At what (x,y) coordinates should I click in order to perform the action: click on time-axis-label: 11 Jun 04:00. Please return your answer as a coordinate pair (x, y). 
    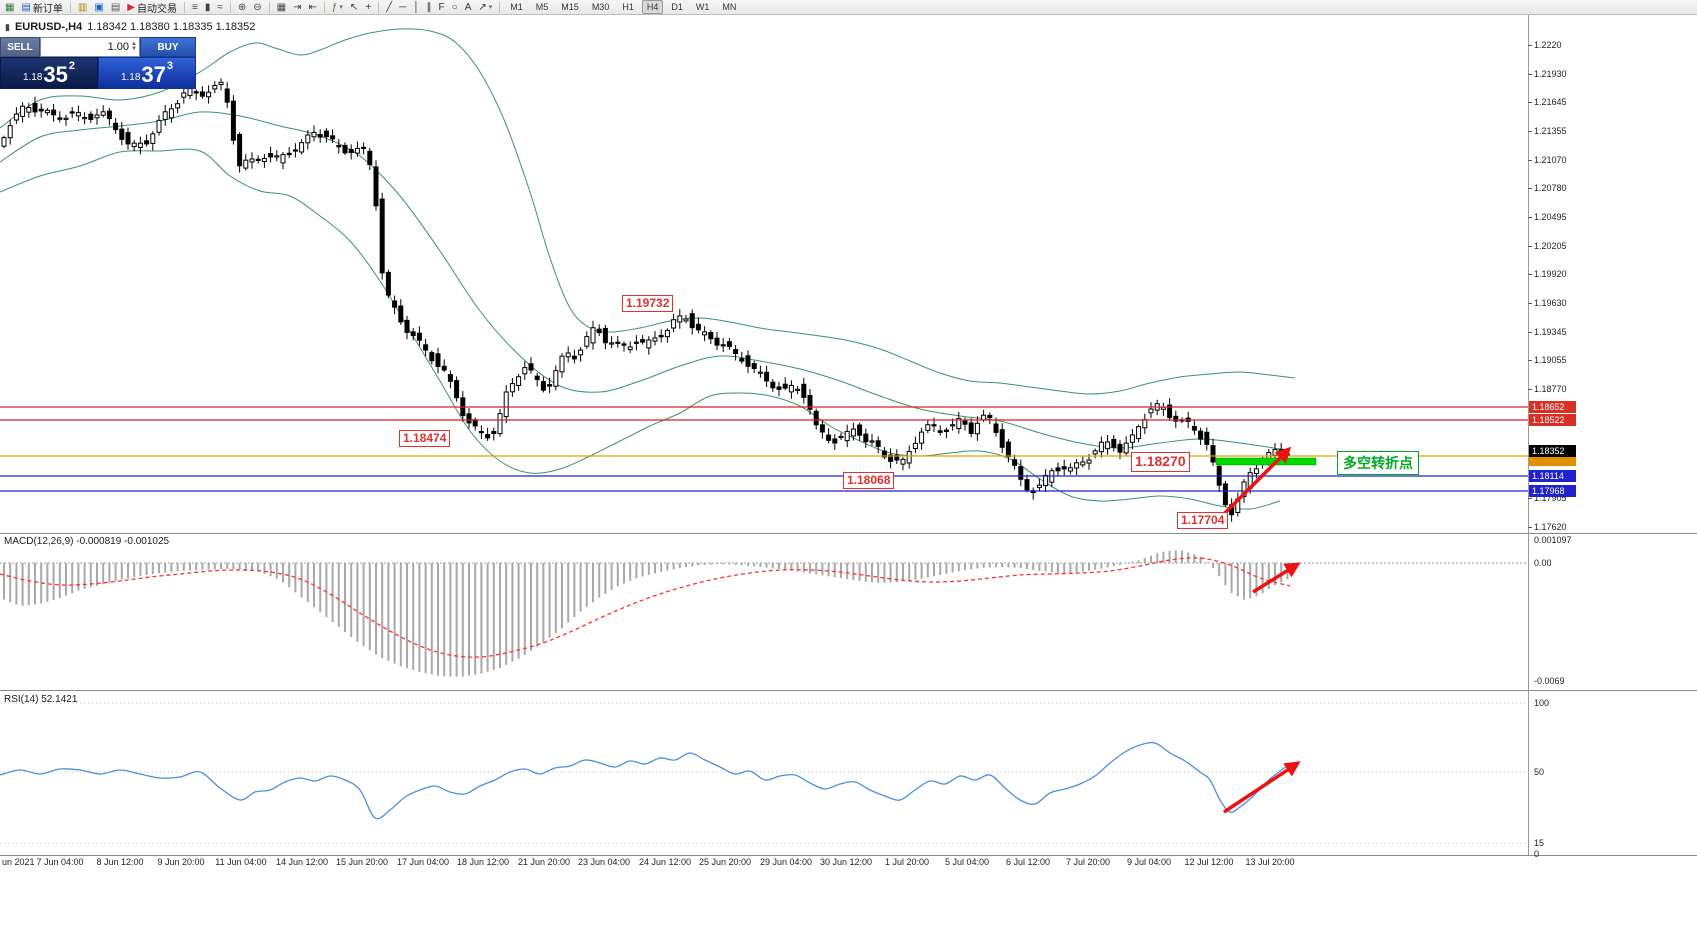
    Looking at the image, I should click on (241, 862).